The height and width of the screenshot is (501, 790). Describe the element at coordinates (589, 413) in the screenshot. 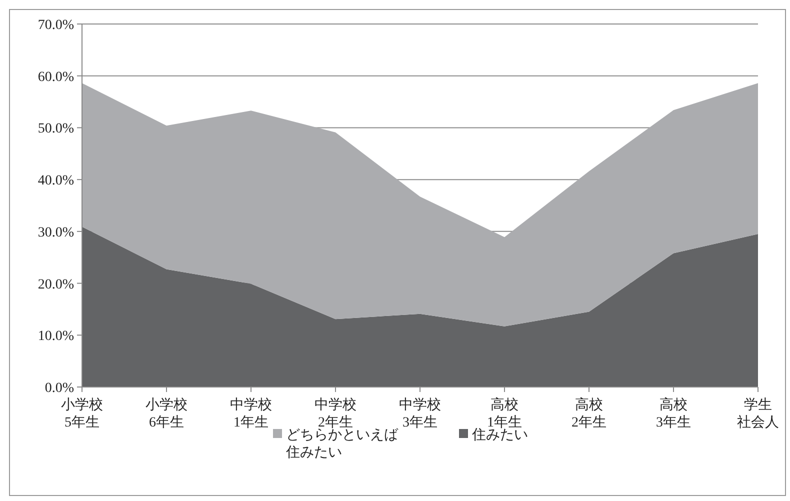

I see `x-tick-label: 高校2年生` at that location.